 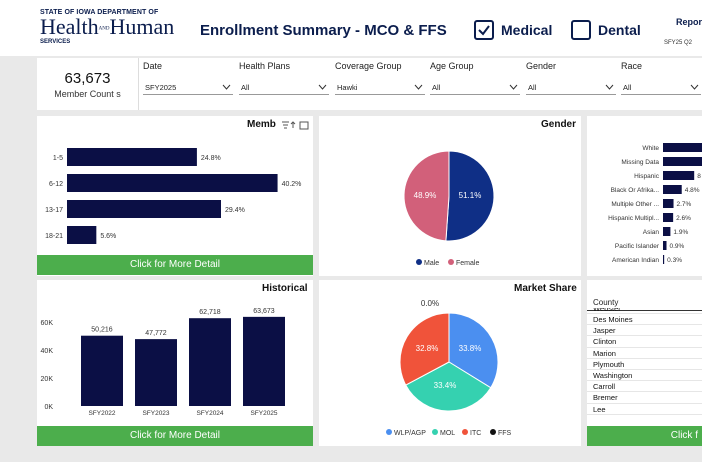 I want to click on county-row: Lee, so click(x=644, y=409).